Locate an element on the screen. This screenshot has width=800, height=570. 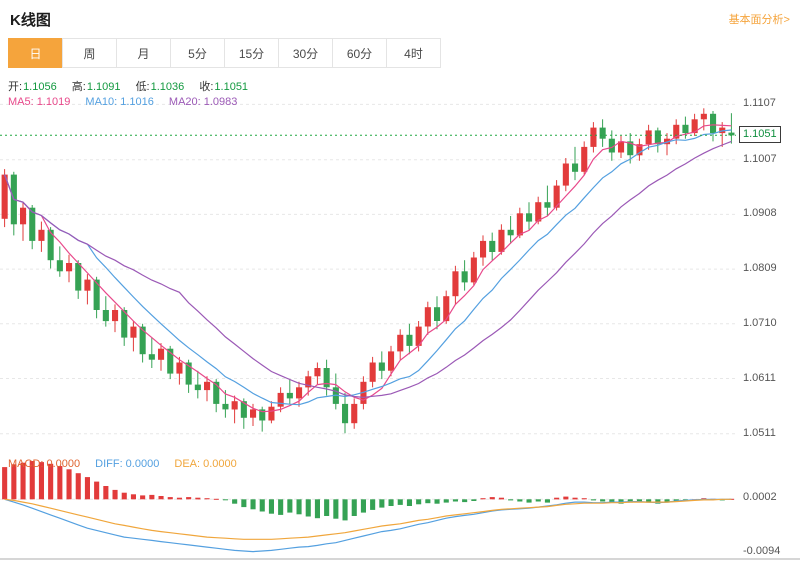
ma-legend: MA5: 1.1019 MA10: 1.1016 MA20: 1.0983 is located at coordinates (128, 102).